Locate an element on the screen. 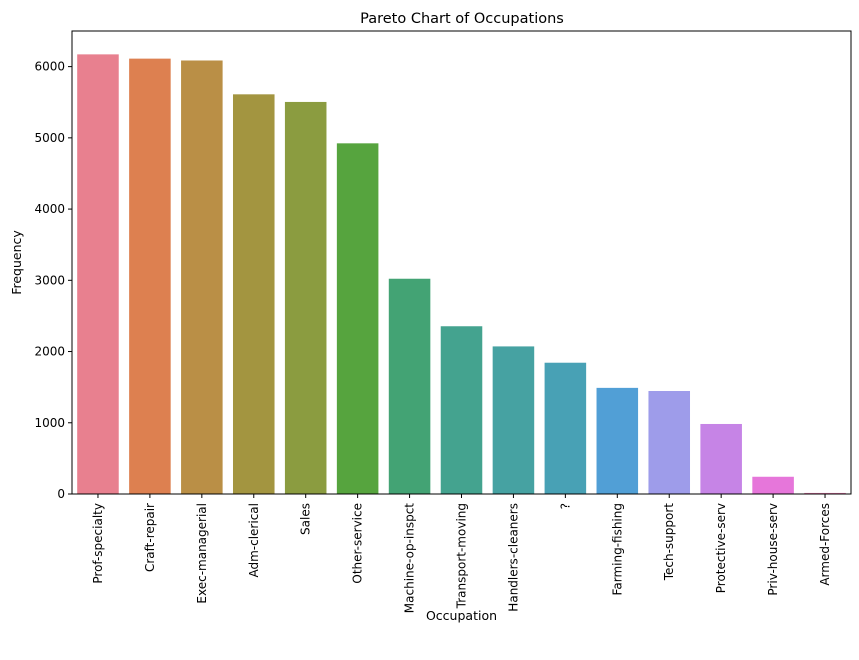 The image size is (859, 660). y-tick-label: 0 is located at coordinates (61, 494).